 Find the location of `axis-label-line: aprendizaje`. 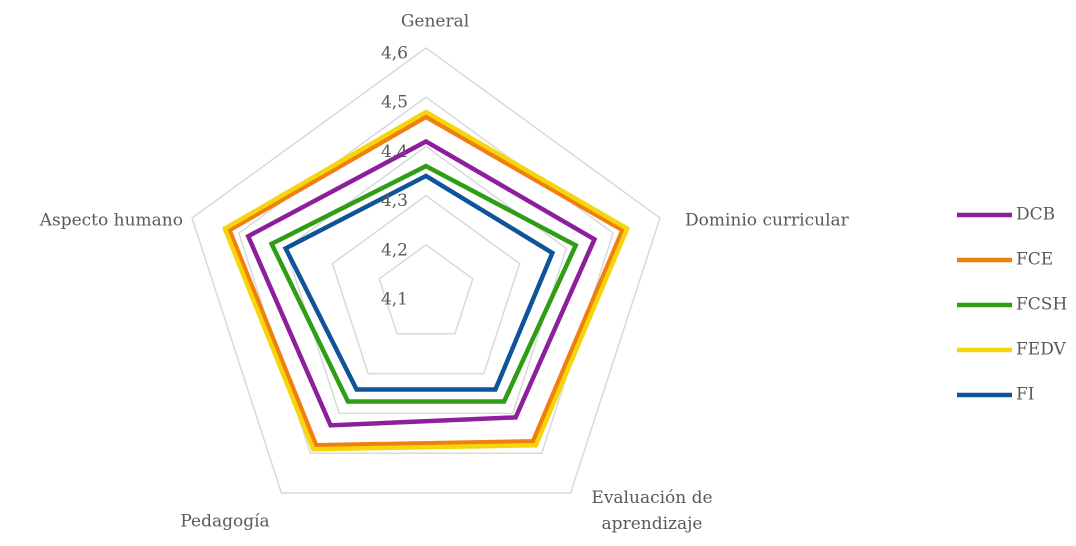

axis-label-line: aprendizaje is located at coordinates (652, 524).